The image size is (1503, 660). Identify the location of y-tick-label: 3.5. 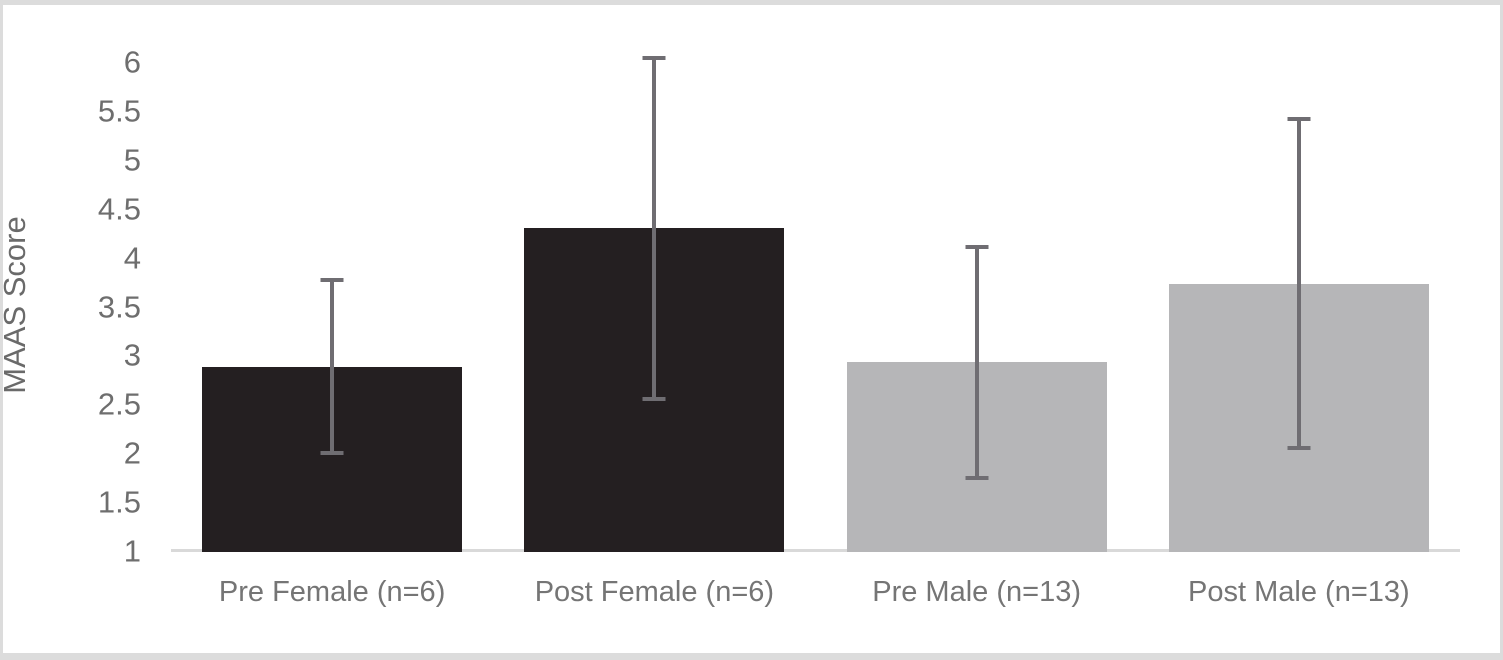
(119, 306).